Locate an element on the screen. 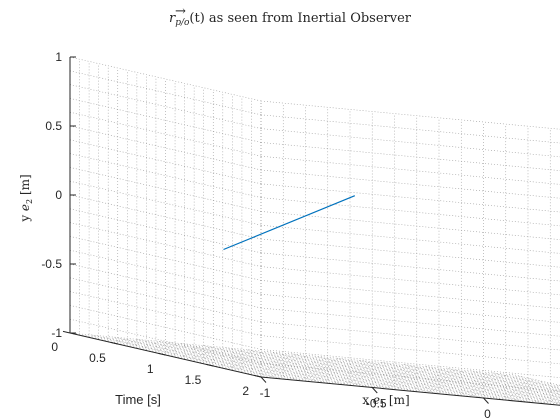  x-tick-label: -1 is located at coordinates (265, 393).